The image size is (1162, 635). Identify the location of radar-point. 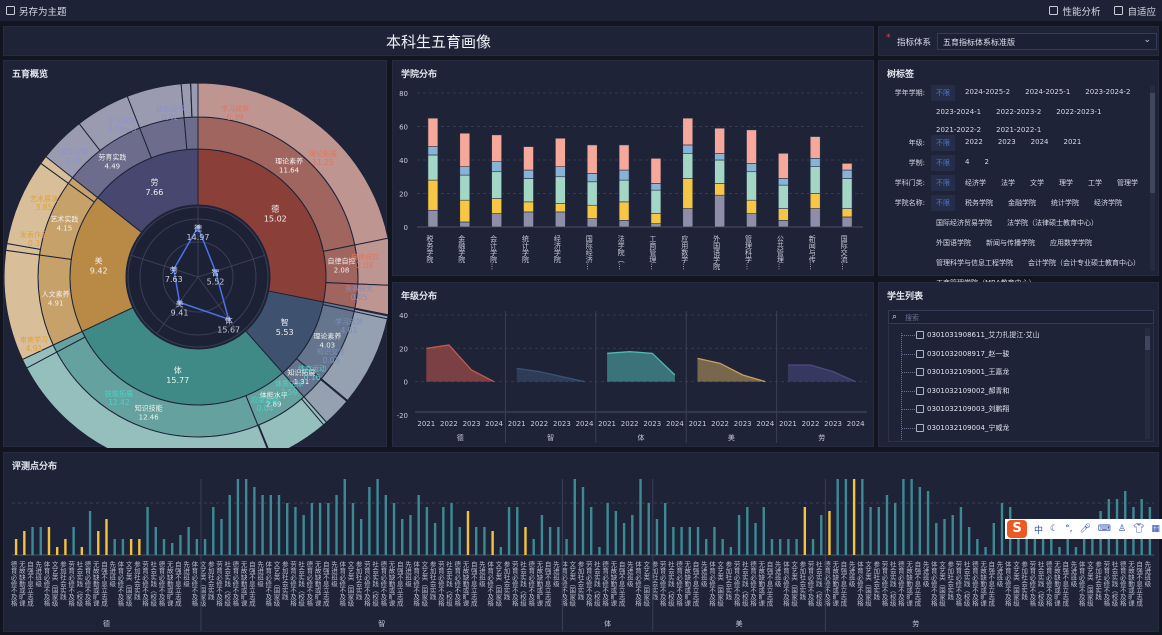
(173, 269).